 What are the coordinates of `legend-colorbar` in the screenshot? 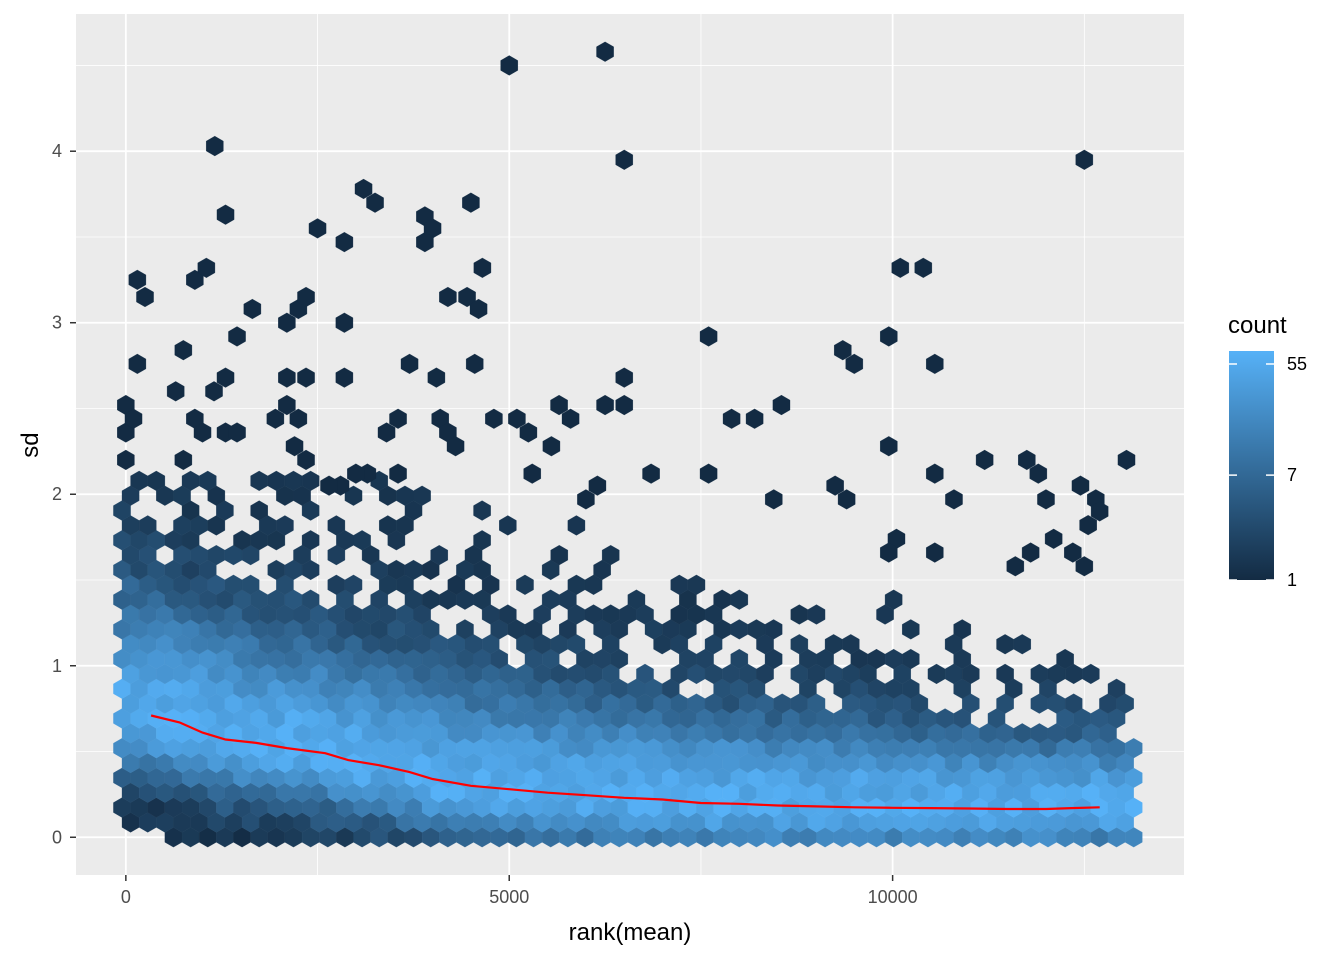 It's located at (1251, 465).